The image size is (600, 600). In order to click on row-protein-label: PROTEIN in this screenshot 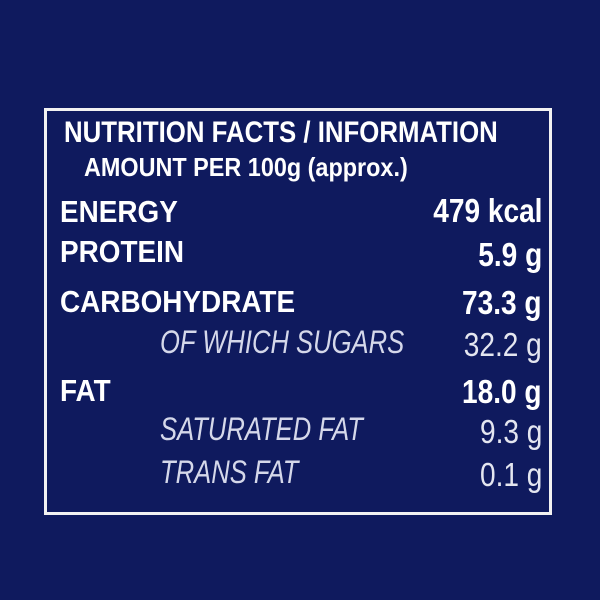, I will do `click(122, 251)`.